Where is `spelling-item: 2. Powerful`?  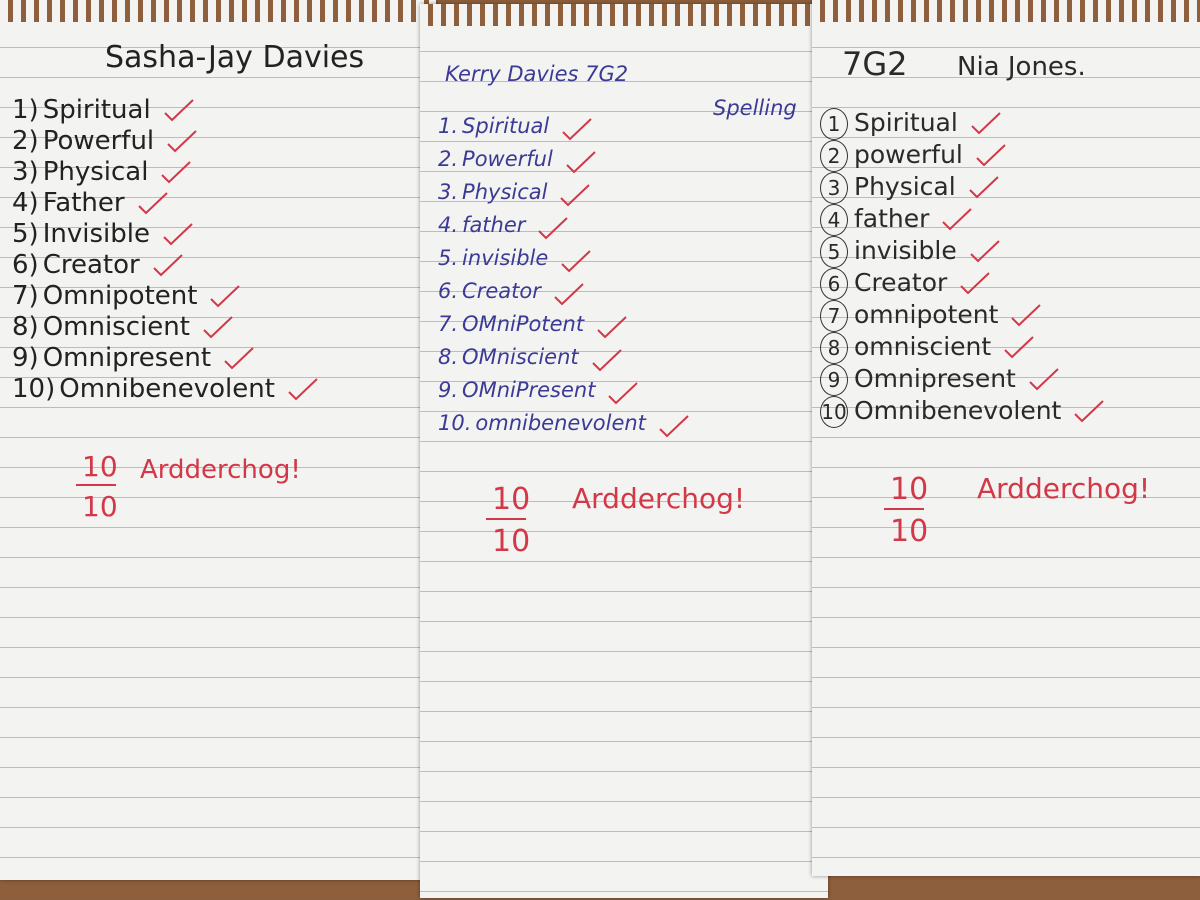 spelling-item: 2. Powerful is located at coordinates (495, 159).